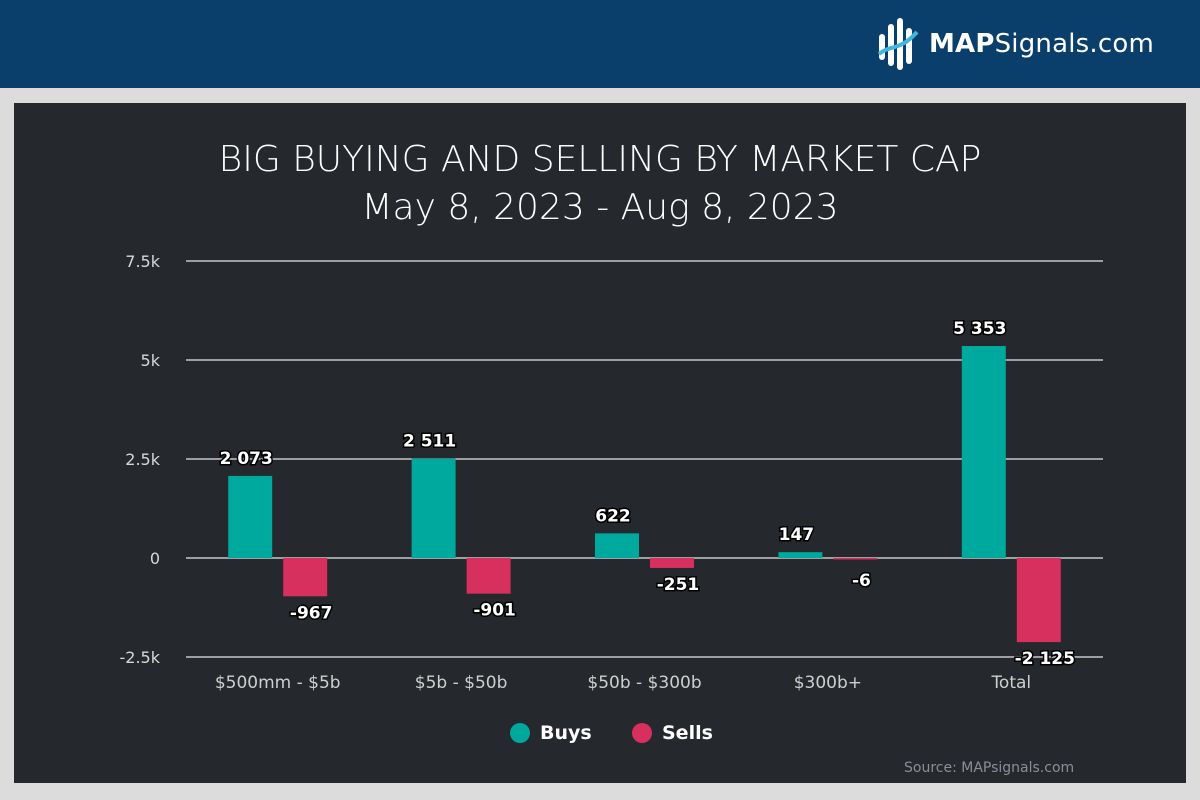  I want to click on sells-data-label: -6, so click(861, 581).